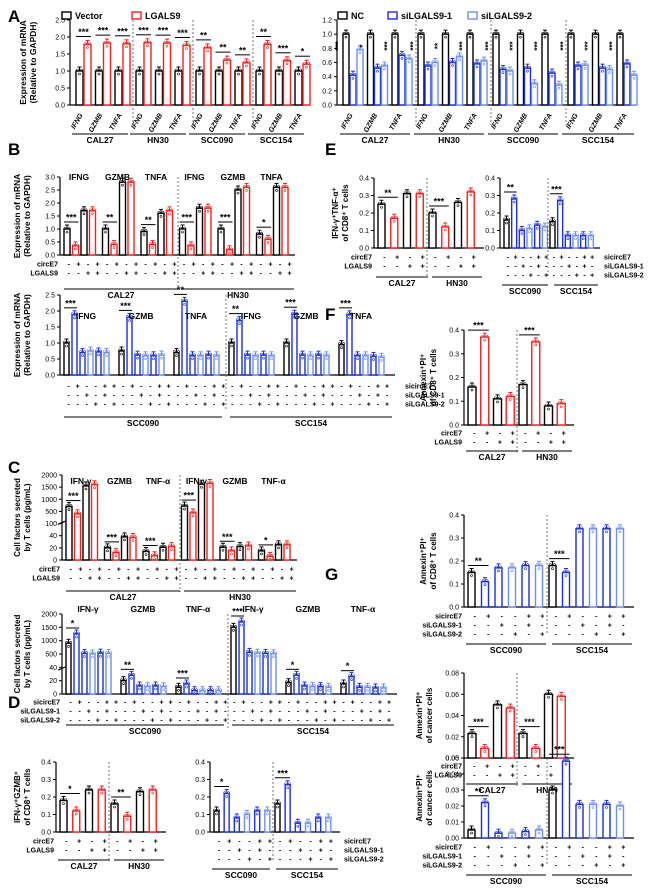 The width and height of the screenshot is (650, 891). I want to click on panel-d-left-y-tick-label: 0.0, so click(46, 833).